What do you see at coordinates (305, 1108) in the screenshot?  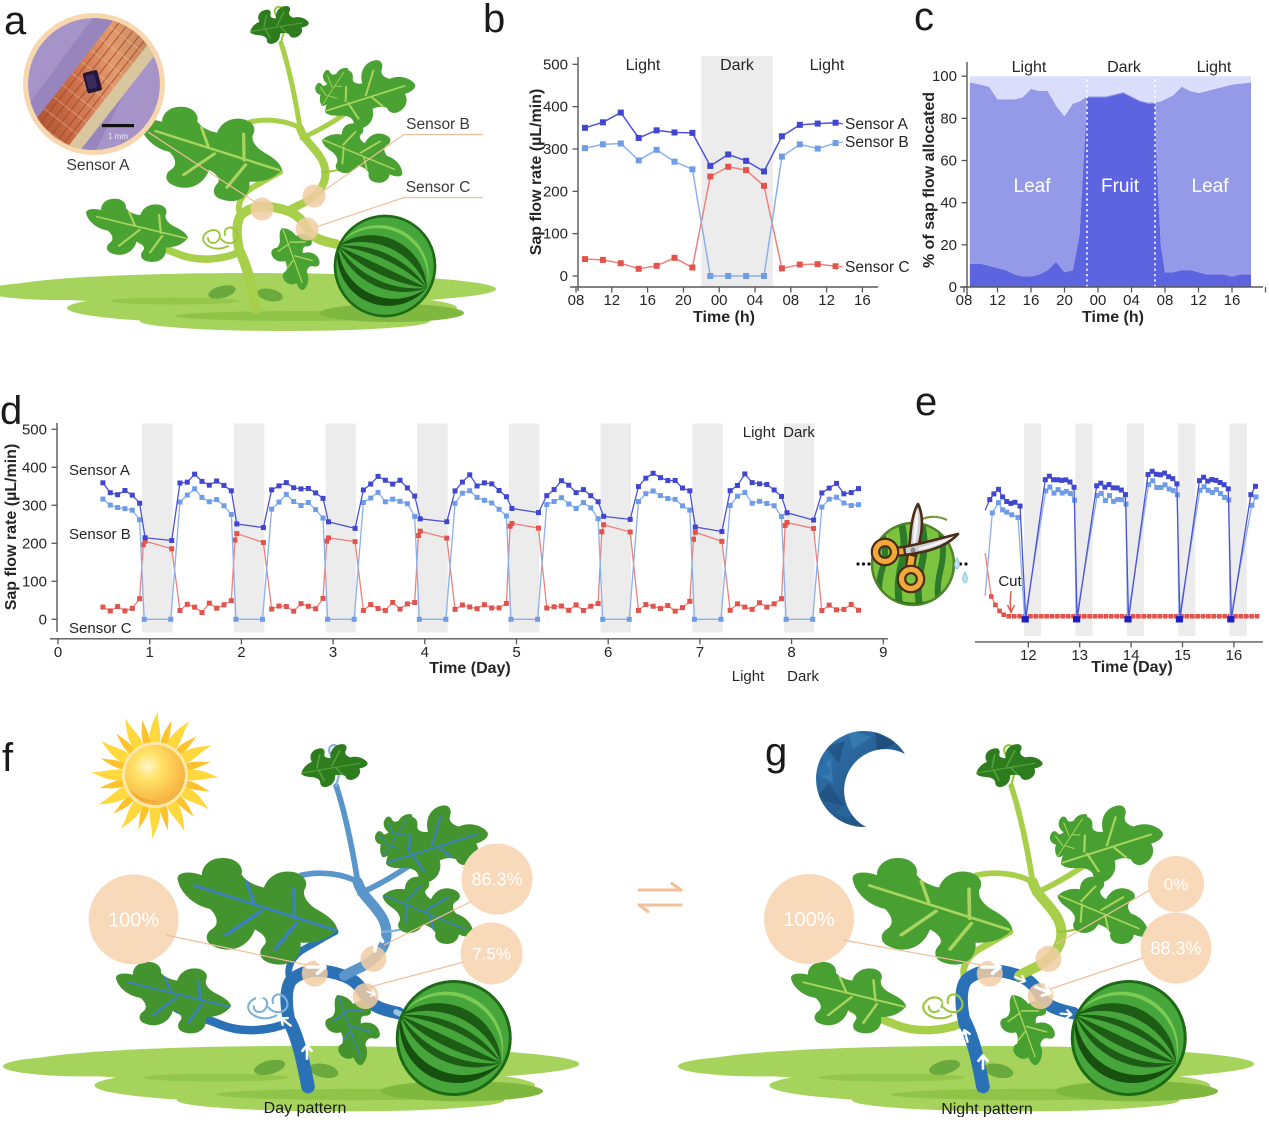 I see `svg-text: Day pattern` at bounding box center [305, 1108].